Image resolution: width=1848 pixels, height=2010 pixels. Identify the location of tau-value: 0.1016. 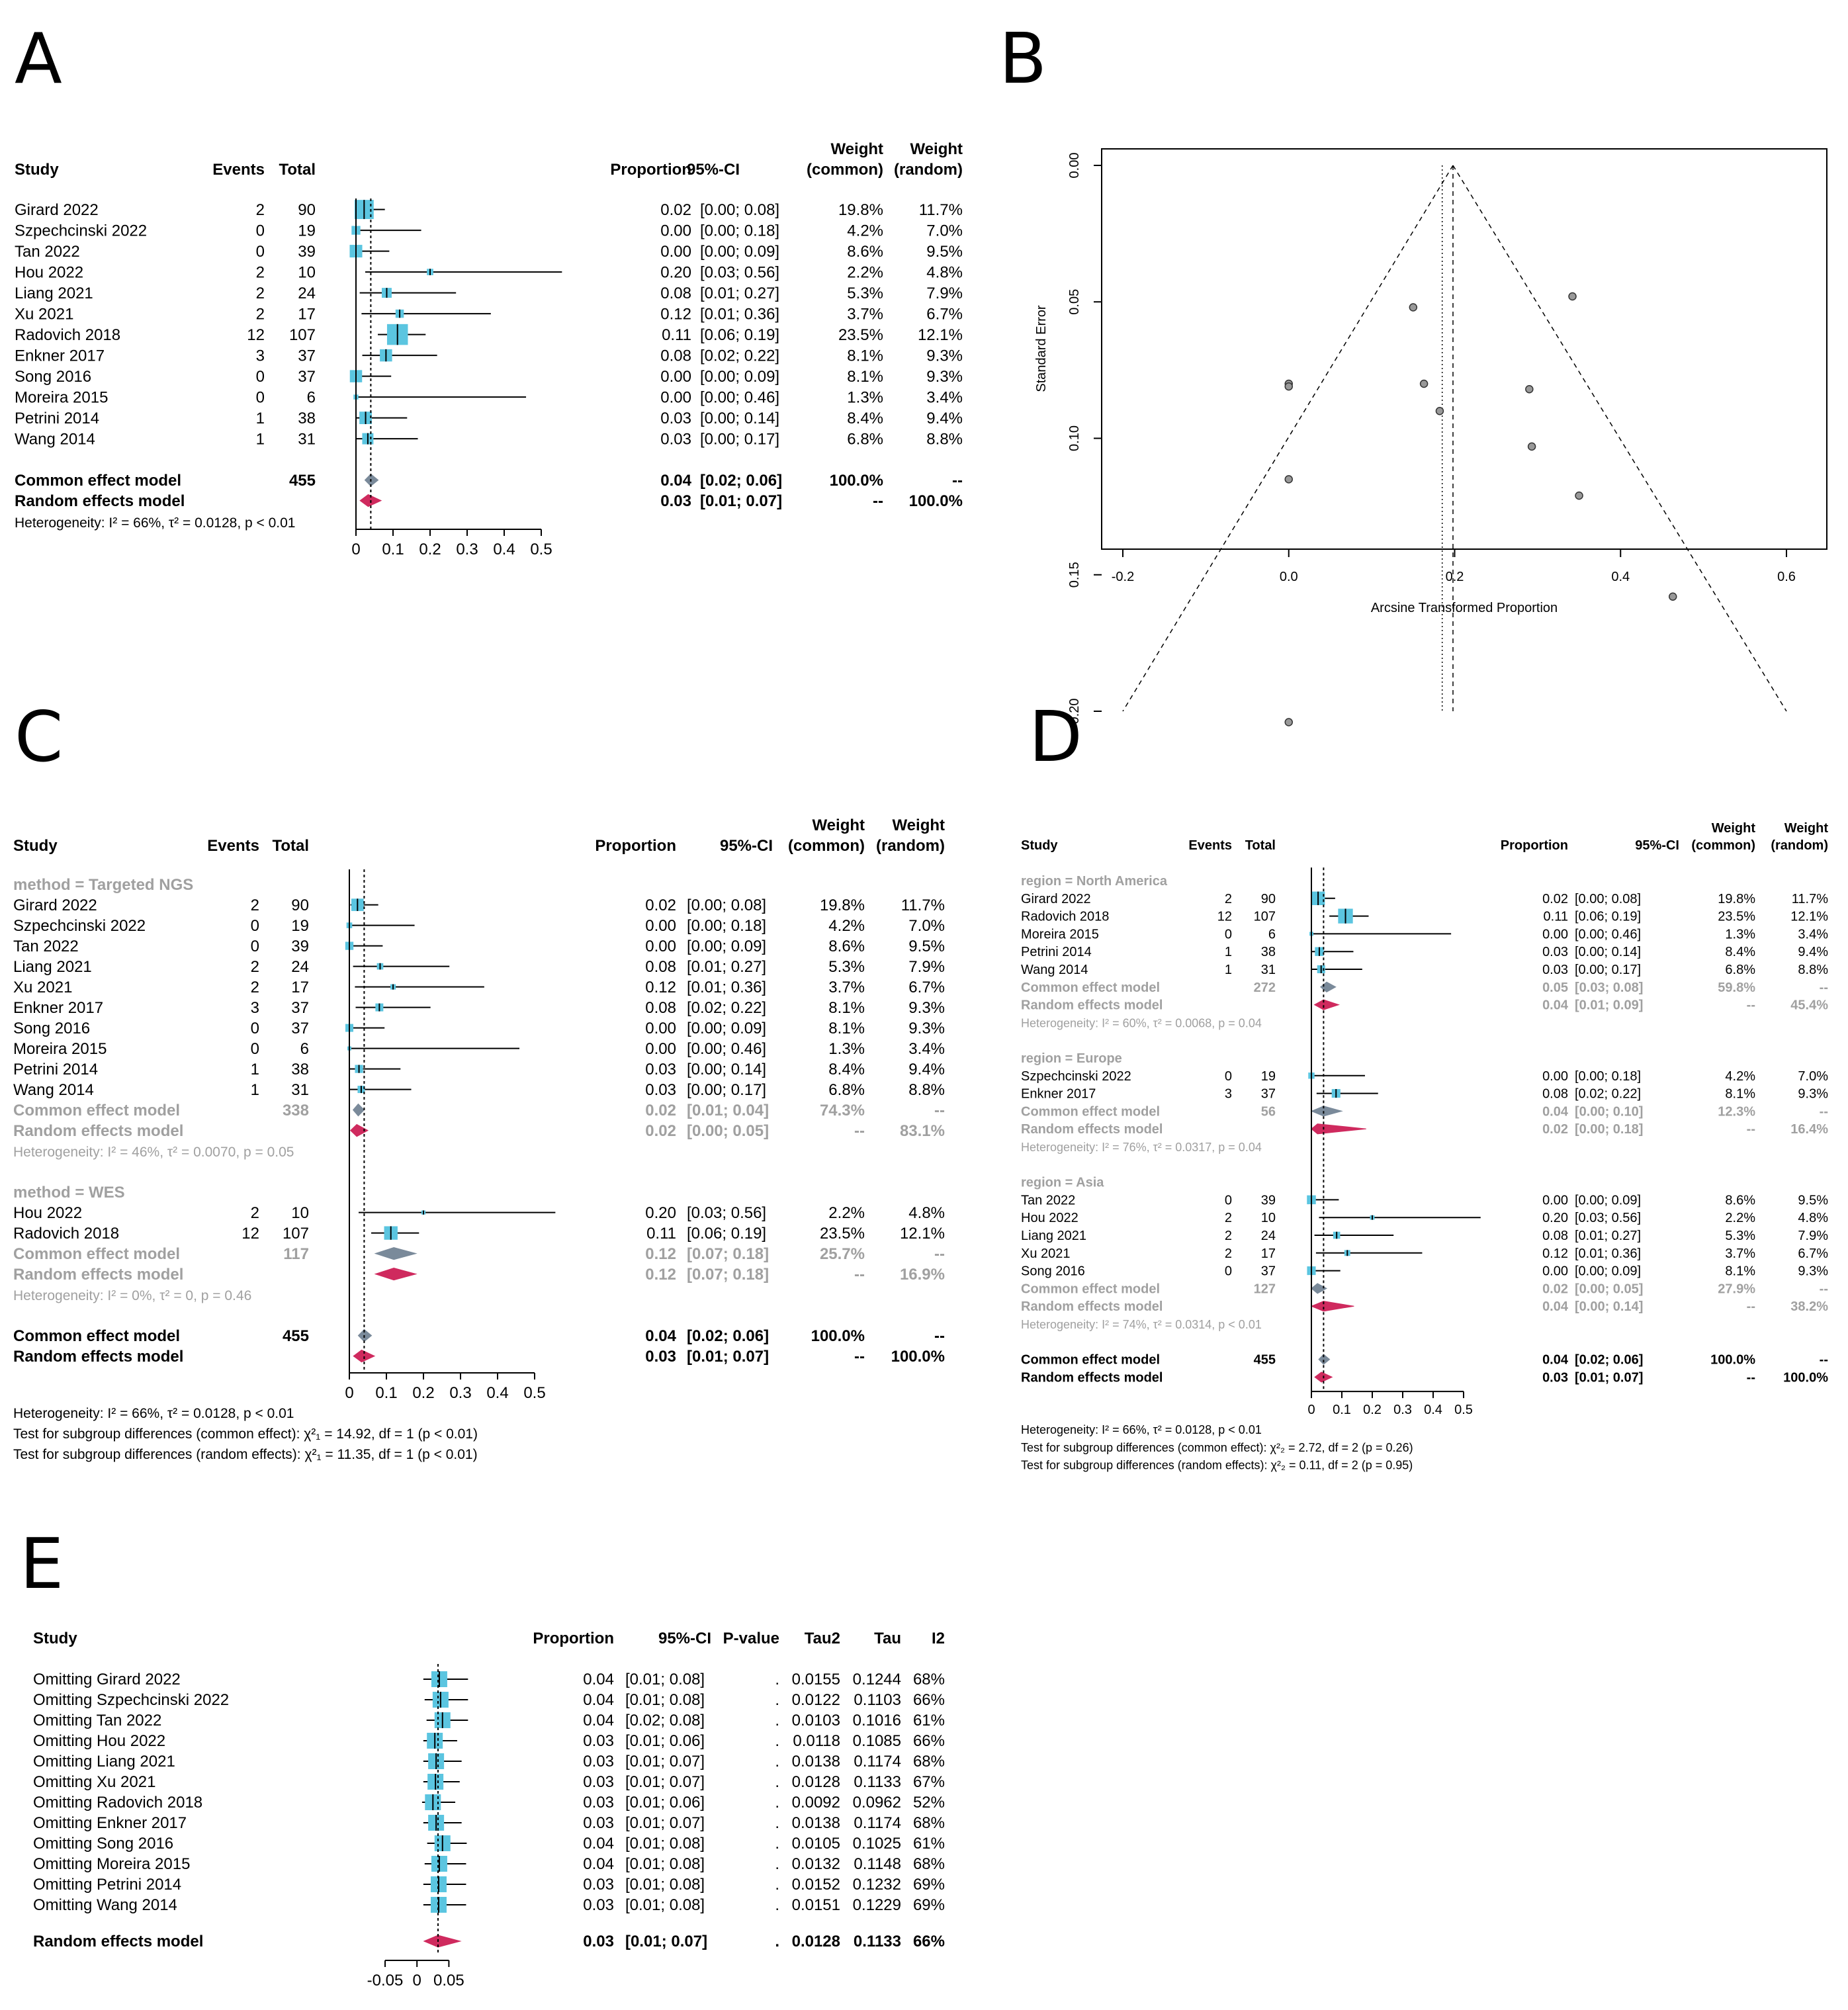
(877, 1720).